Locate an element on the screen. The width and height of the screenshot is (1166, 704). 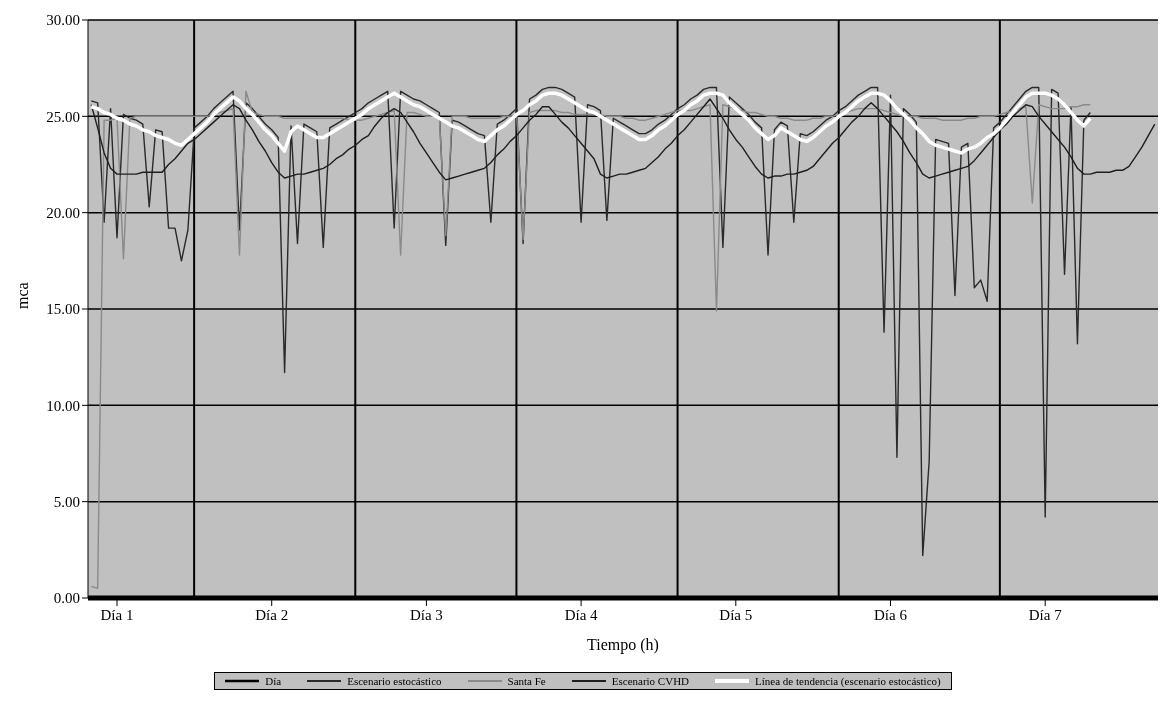
x-tick-label: Día 2 is located at coordinates (272, 615).